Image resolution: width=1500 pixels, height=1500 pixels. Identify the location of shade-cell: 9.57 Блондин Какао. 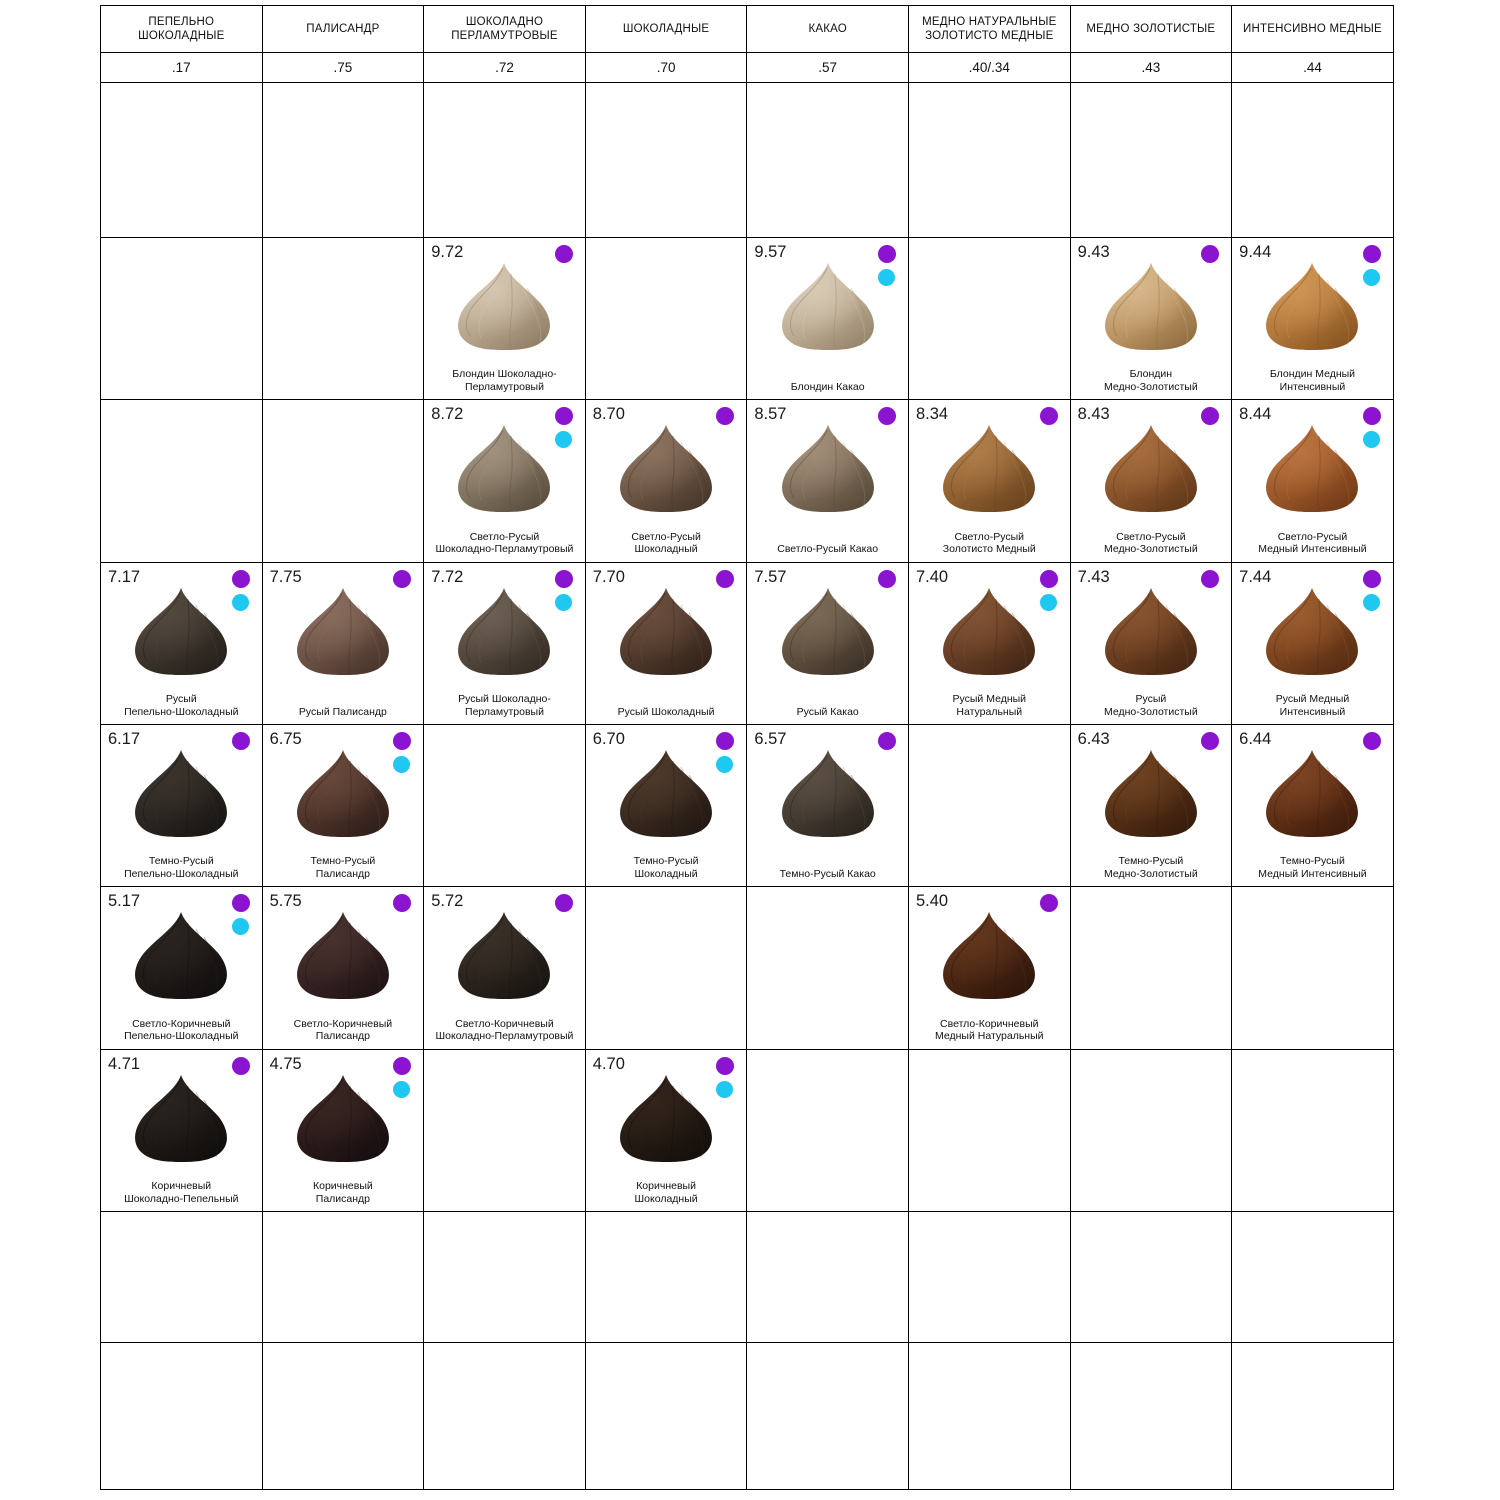
(827, 319).